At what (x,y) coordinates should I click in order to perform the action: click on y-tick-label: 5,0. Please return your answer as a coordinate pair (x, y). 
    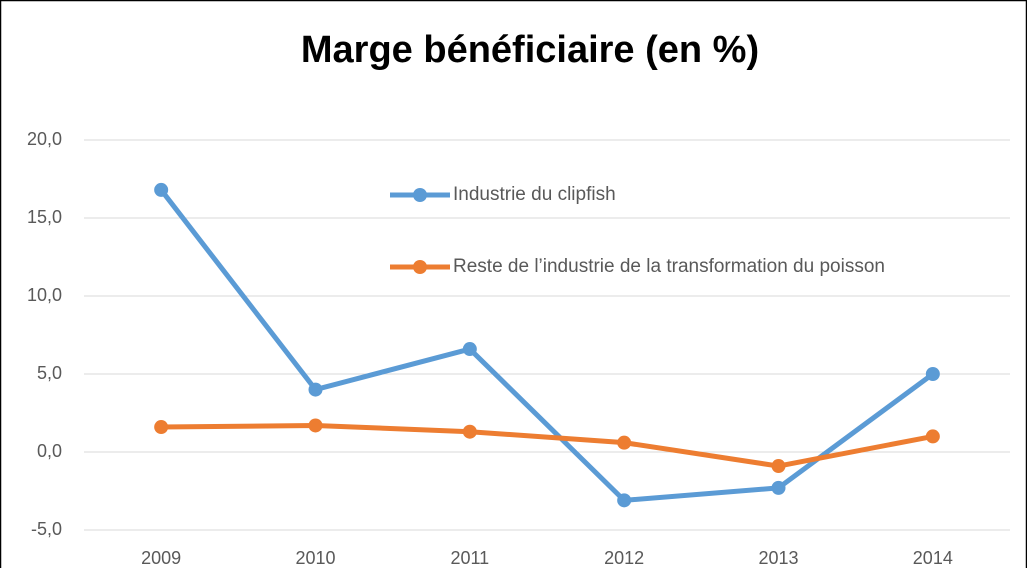
    Looking at the image, I should click on (49, 373).